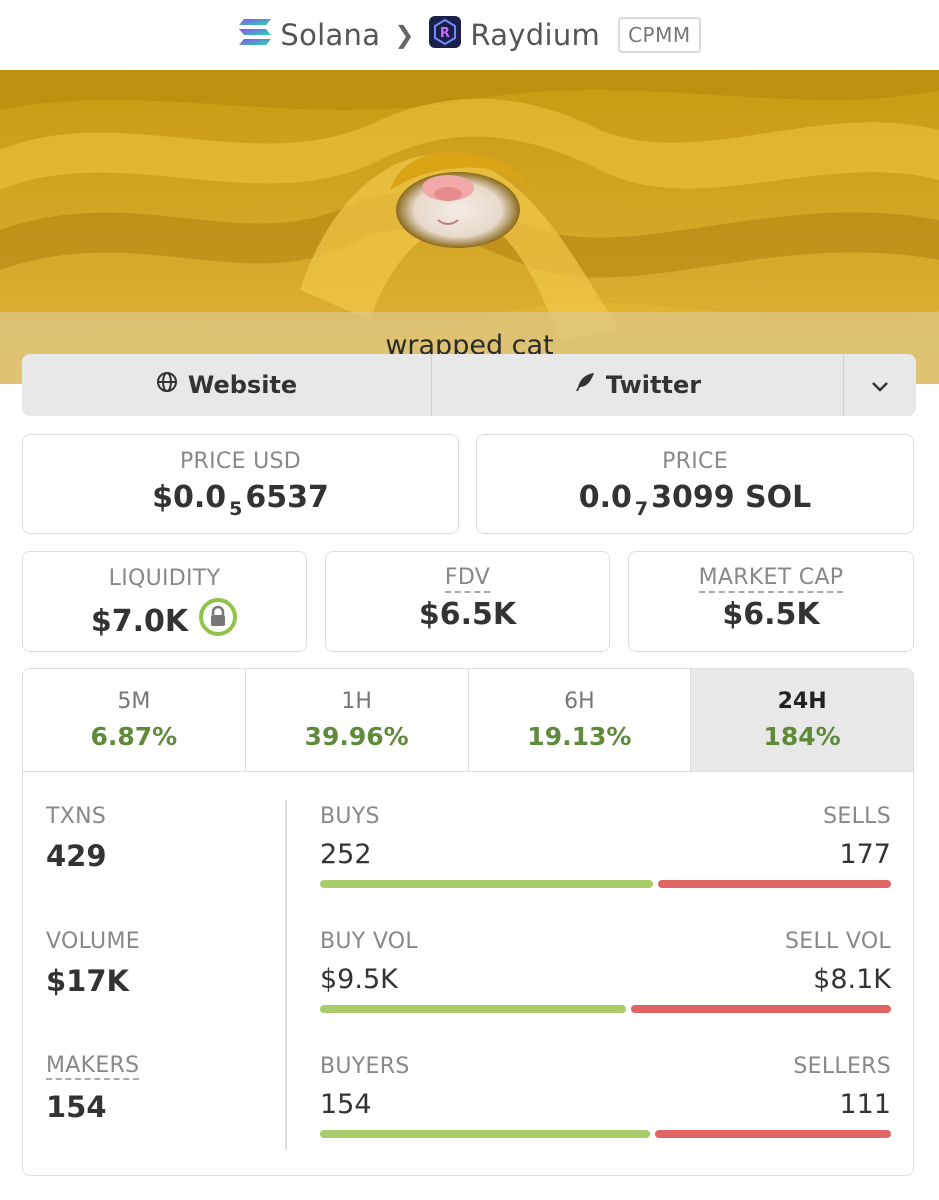  What do you see at coordinates (350, 816) in the screenshot?
I see `buys-label: BUYS` at bounding box center [350, 816].